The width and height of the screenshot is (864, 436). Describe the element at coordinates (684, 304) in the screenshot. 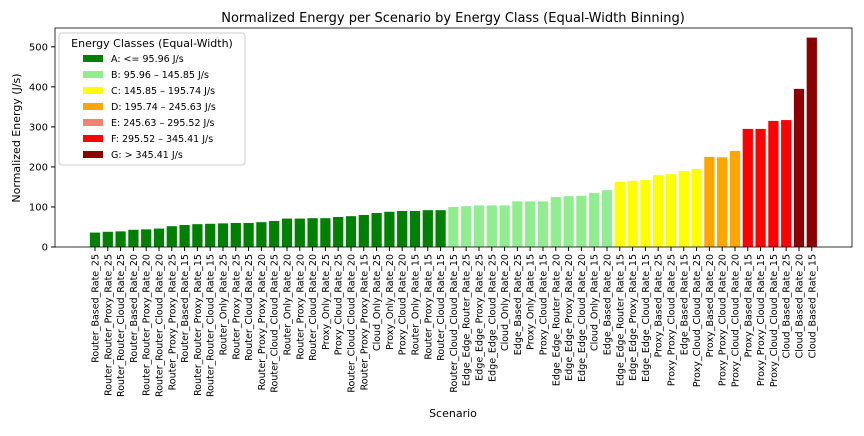

I see `x-tick-label: Edge_Based_Rate_15` at that location.